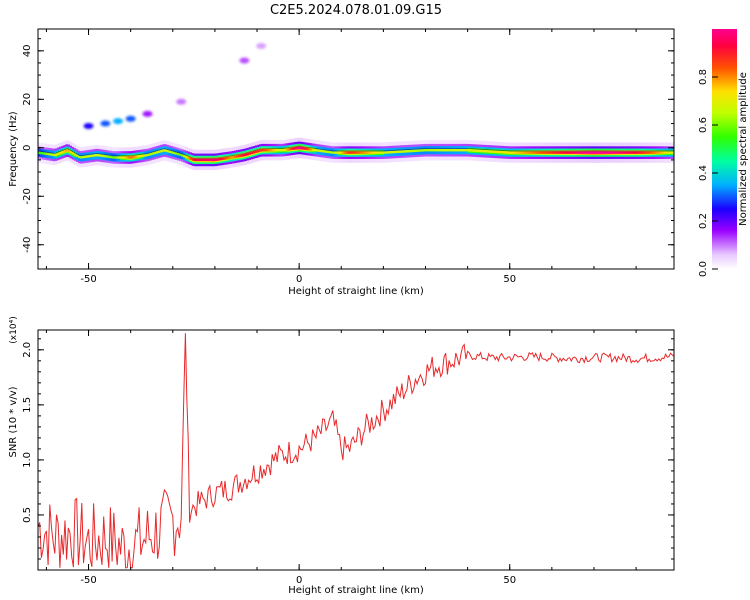 The image size is (750, 600). I want to click on colorbar-tick-label: 0.0, so click(703, 269).